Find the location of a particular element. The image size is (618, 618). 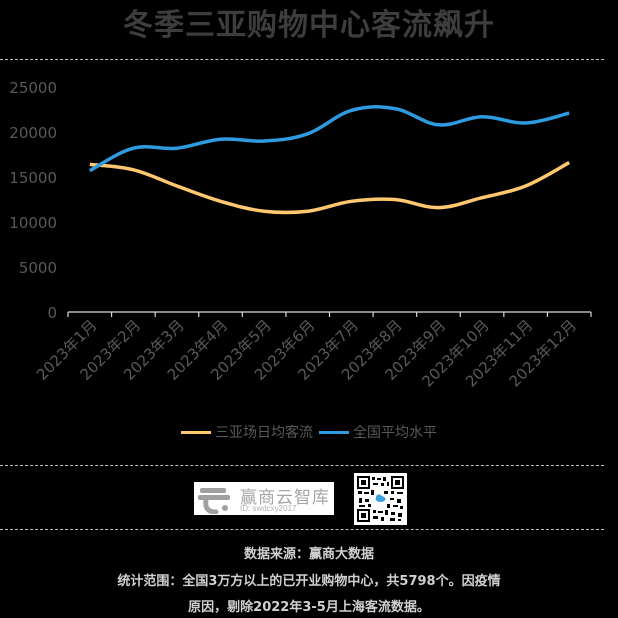

series-line-sanya is located at coordinates (330, 188).